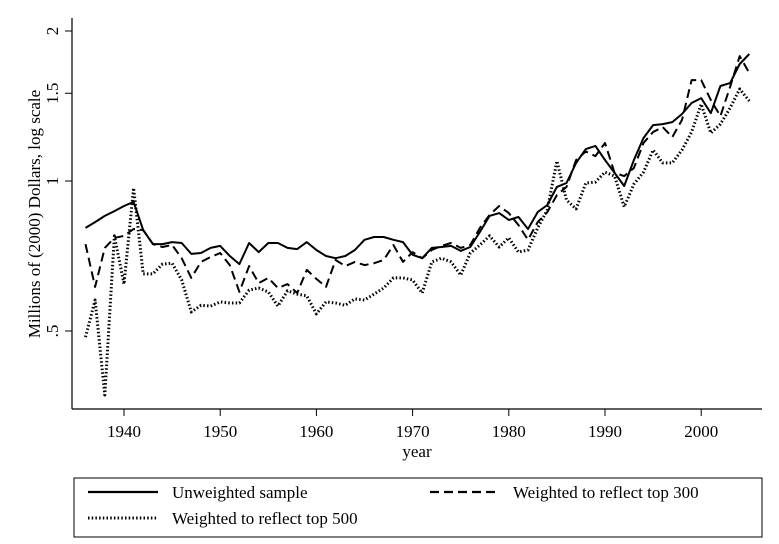 Image resolution: width=779 pixels, height=544 pixels. What do you see at coordinates (265, 518) in the screenshot?
I see `legend-label-top500: Weighted to reflect top 500` at bounding box center [265, 518].